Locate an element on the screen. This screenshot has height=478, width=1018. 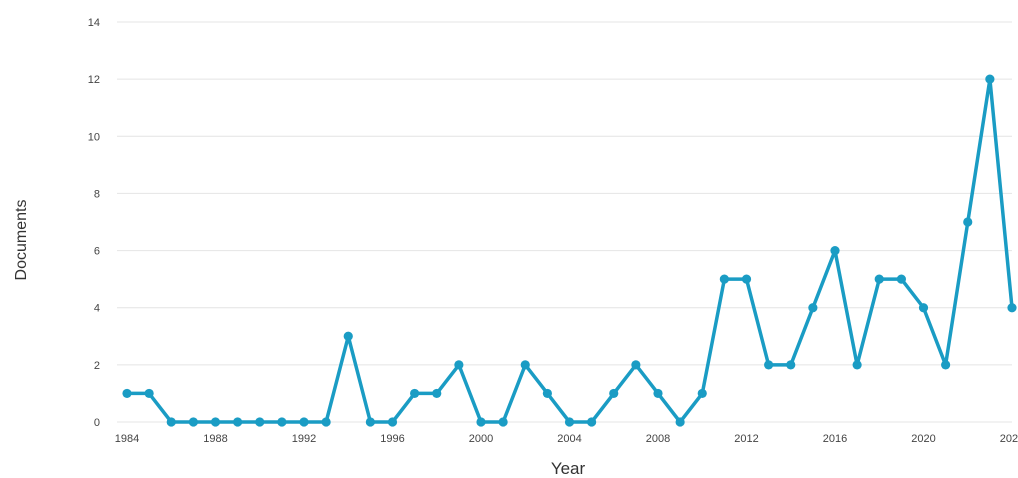
data-point-2020 is located at coordinates (923, 308).